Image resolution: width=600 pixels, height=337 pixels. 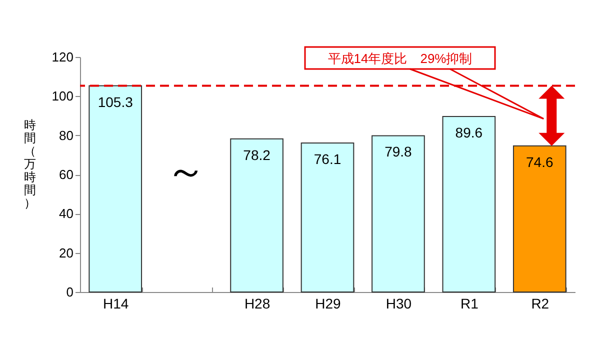 What do you see at coordinates (66, 252) in the screenshot?
I see `y-tick-label: 20` at bounding box center [66, 252].